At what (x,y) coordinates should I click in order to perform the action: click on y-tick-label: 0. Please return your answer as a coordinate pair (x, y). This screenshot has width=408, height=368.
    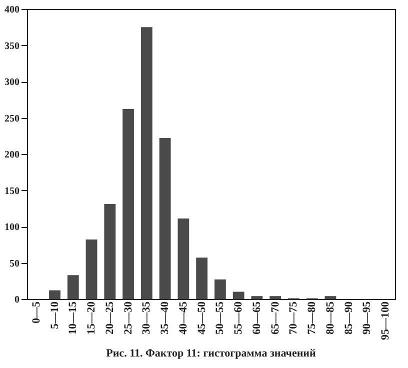
    Looking at the image, I should click on (17, 300).